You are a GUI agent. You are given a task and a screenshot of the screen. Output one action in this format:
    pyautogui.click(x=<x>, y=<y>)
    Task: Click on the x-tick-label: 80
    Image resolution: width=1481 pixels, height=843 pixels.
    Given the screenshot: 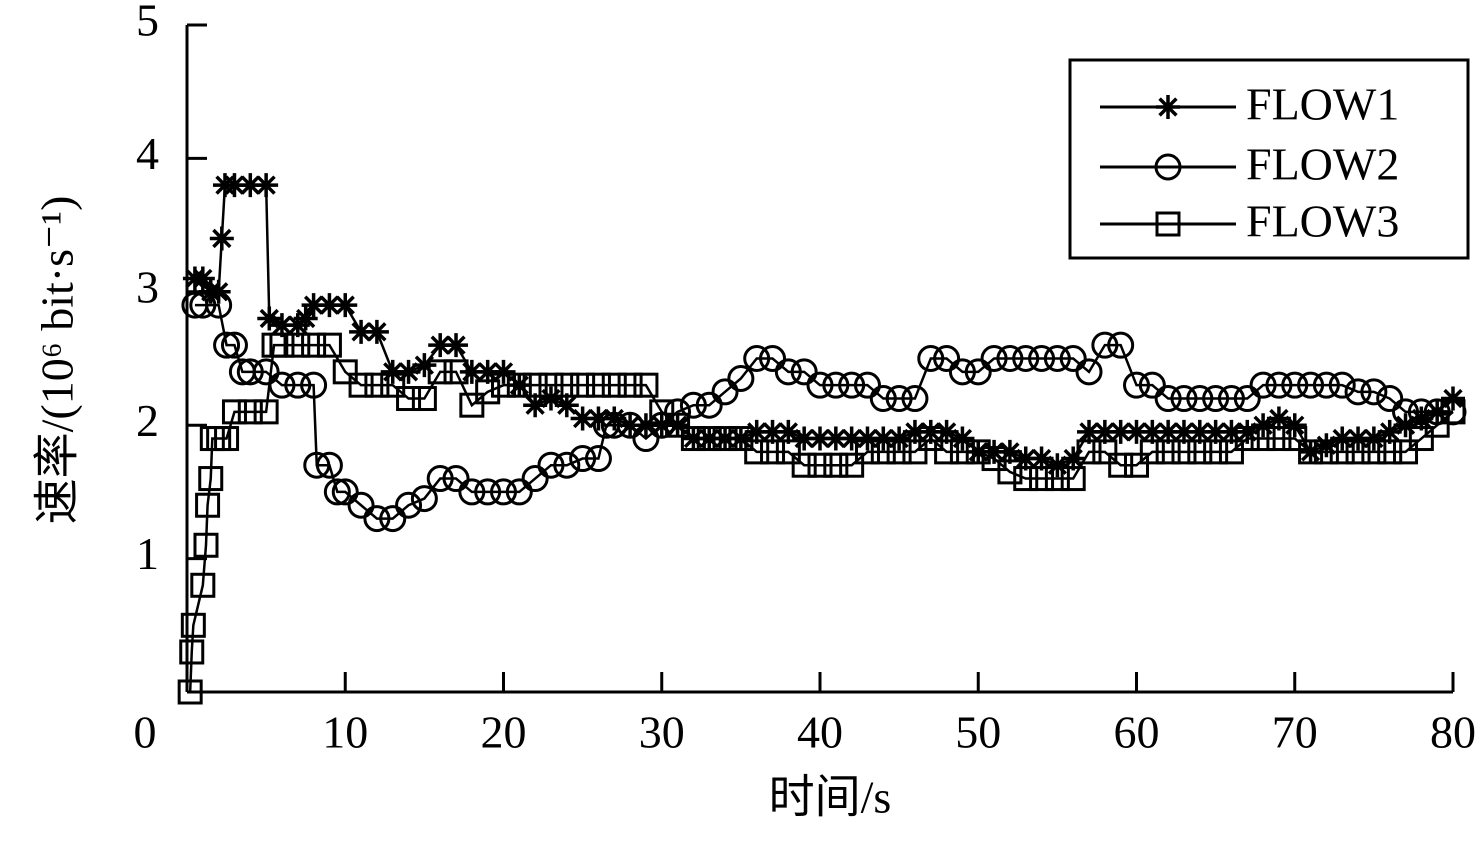 What is the action you would take?
    pyautogui.click(x=1453, y=732)
    